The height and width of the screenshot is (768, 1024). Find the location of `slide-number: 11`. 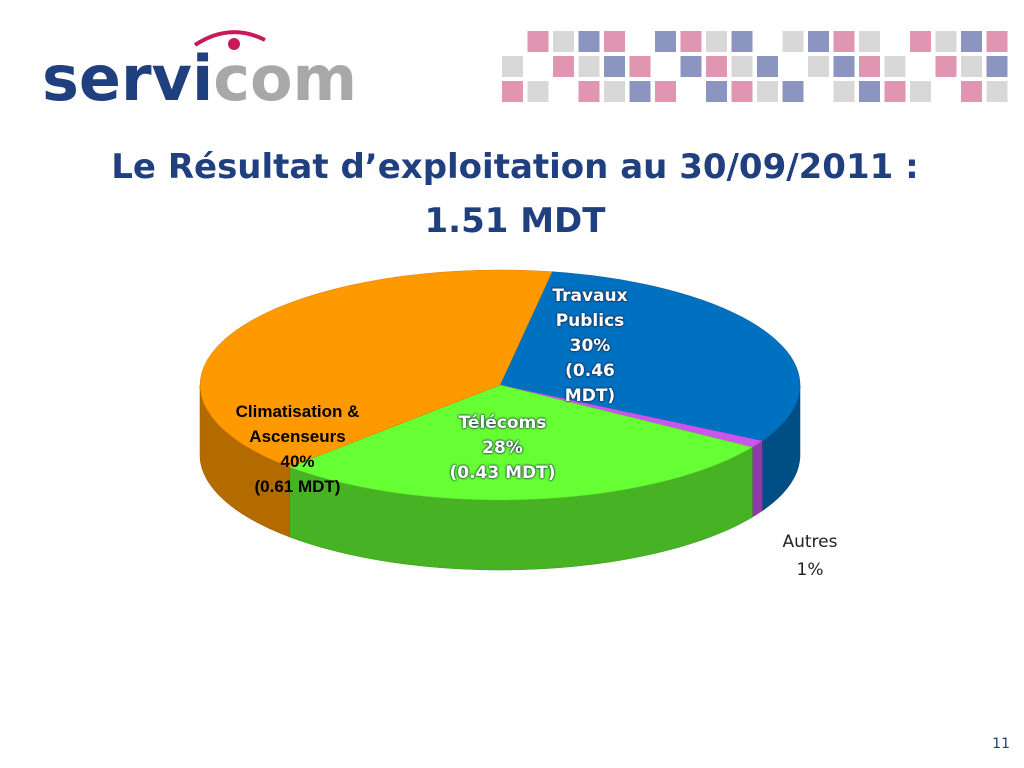

slide-number: 11 is located at coordinates (1001, 744).